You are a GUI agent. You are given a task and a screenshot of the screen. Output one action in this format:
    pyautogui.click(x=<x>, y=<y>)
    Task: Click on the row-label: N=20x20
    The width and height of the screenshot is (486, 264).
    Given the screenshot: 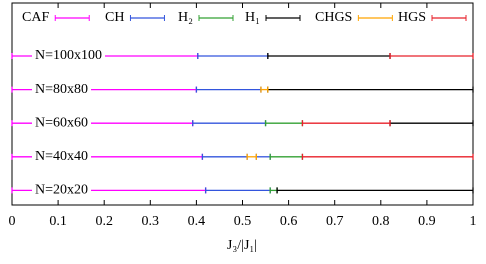 What is the action you would take?
    pyautogui.click(x=61, y=190)
    